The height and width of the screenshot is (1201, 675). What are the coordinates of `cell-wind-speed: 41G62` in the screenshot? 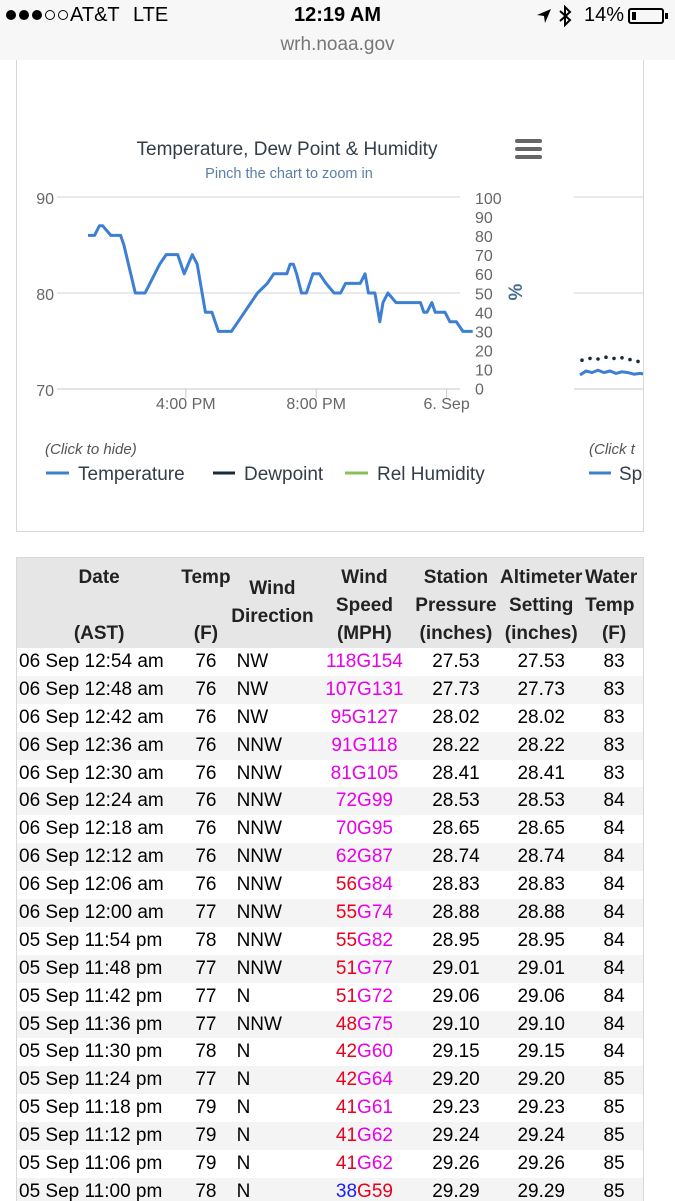 It's located at (364, 1136).